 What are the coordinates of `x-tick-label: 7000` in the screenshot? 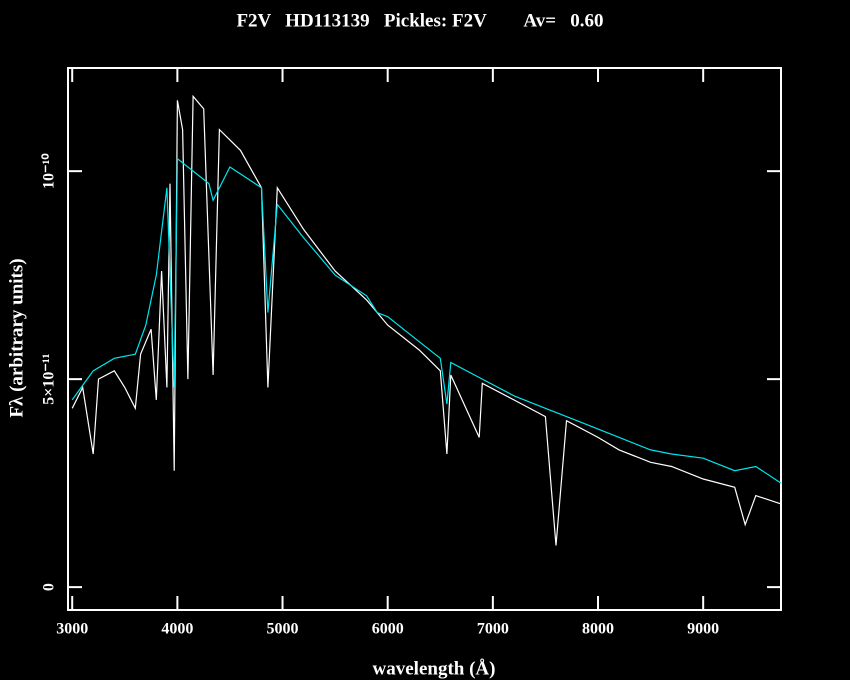 It's located at (493, 629).